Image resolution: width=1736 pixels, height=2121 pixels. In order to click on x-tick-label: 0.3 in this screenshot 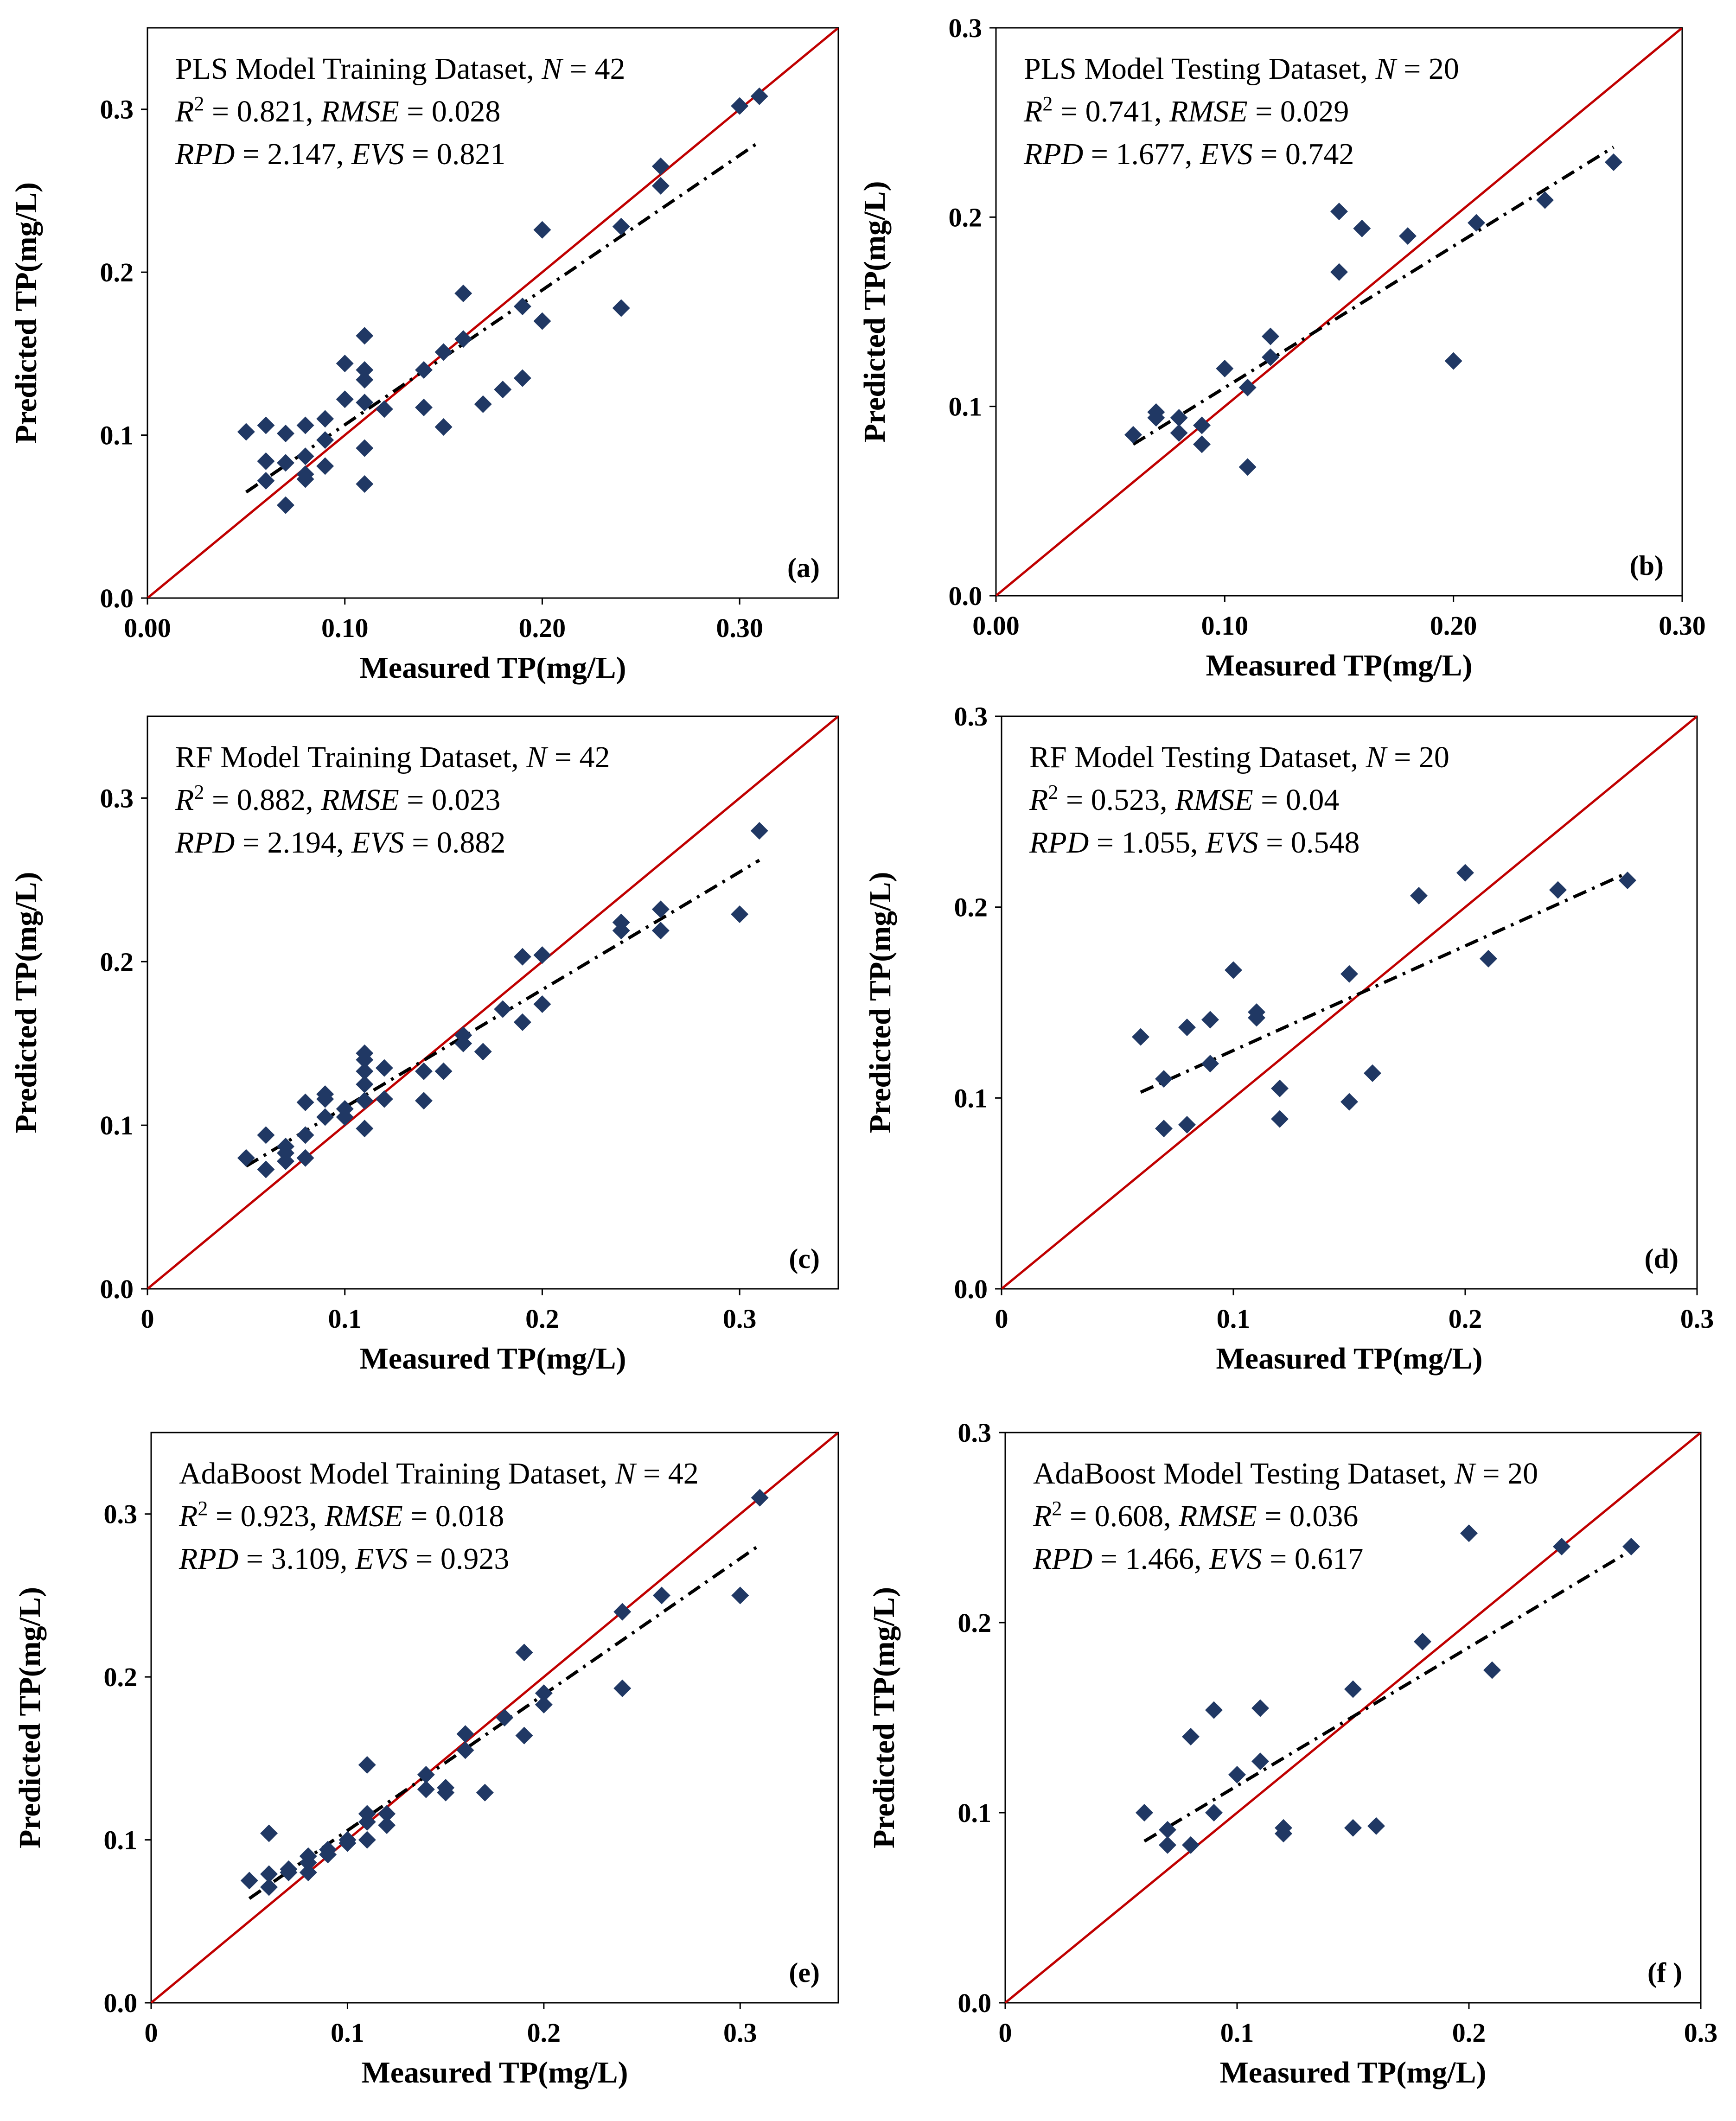, I will do `click(1701, 2033)`.